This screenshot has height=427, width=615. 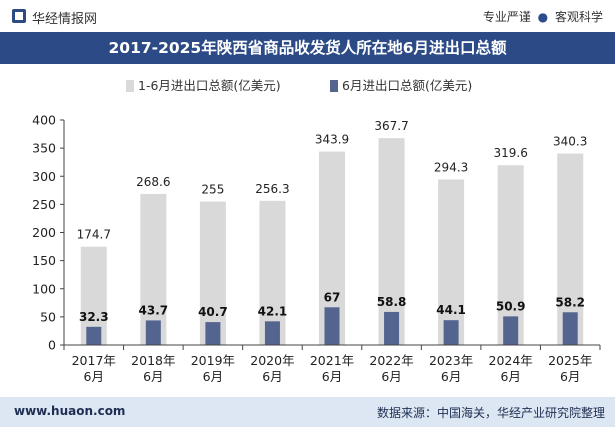 What do you see at coordinates (213, 368) in the screenshot?
I see `x-tick-label: 2019年 6月` at bounding box center [213, 368].